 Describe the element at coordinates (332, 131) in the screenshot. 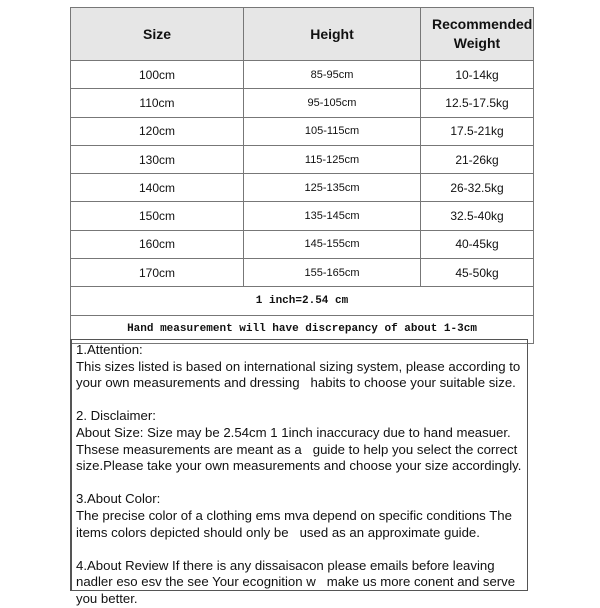

I see `height-cell: 105-115cm` at that location.